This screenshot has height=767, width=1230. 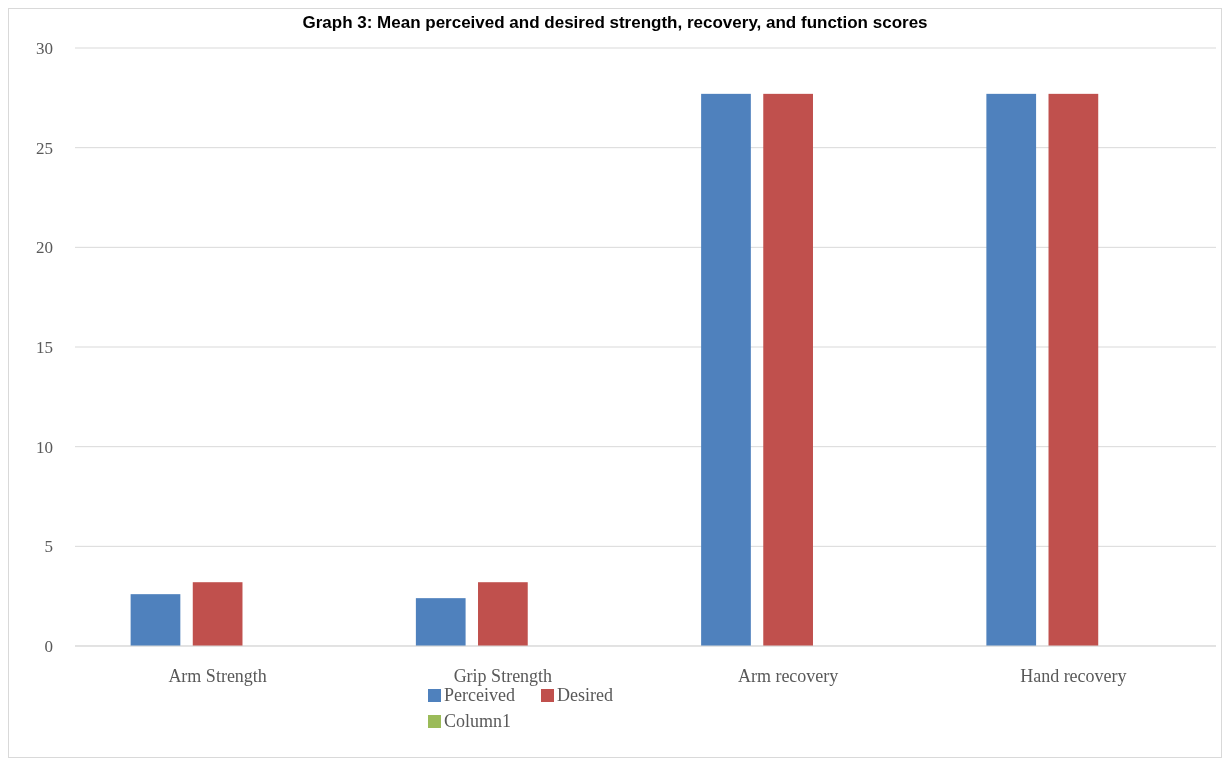 What do you see at coordinates (788, 676) in the screenshot?
I see `x-tick-label: Arm recovery` at bounding box center [788, 676].